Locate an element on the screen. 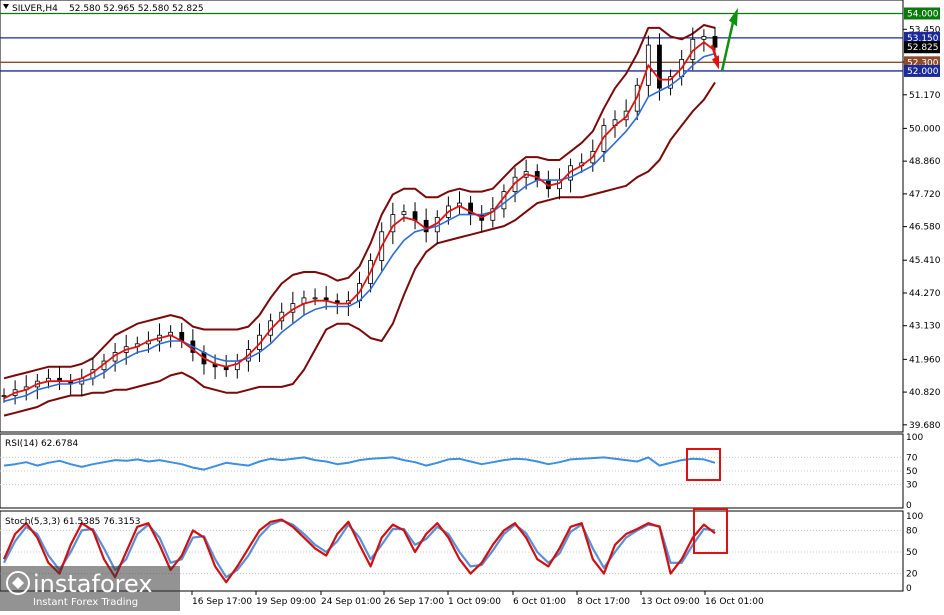  rsi-tick-label-3: 30 is located at coordinates (912, 486).